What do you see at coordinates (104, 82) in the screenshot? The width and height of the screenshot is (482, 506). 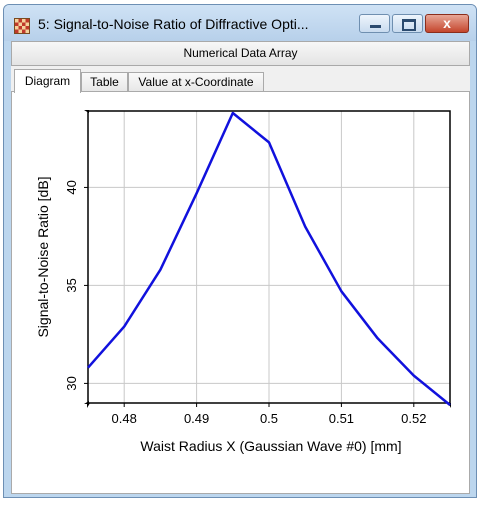 I see `tab-table: Table` at bounding box center [104, 82].